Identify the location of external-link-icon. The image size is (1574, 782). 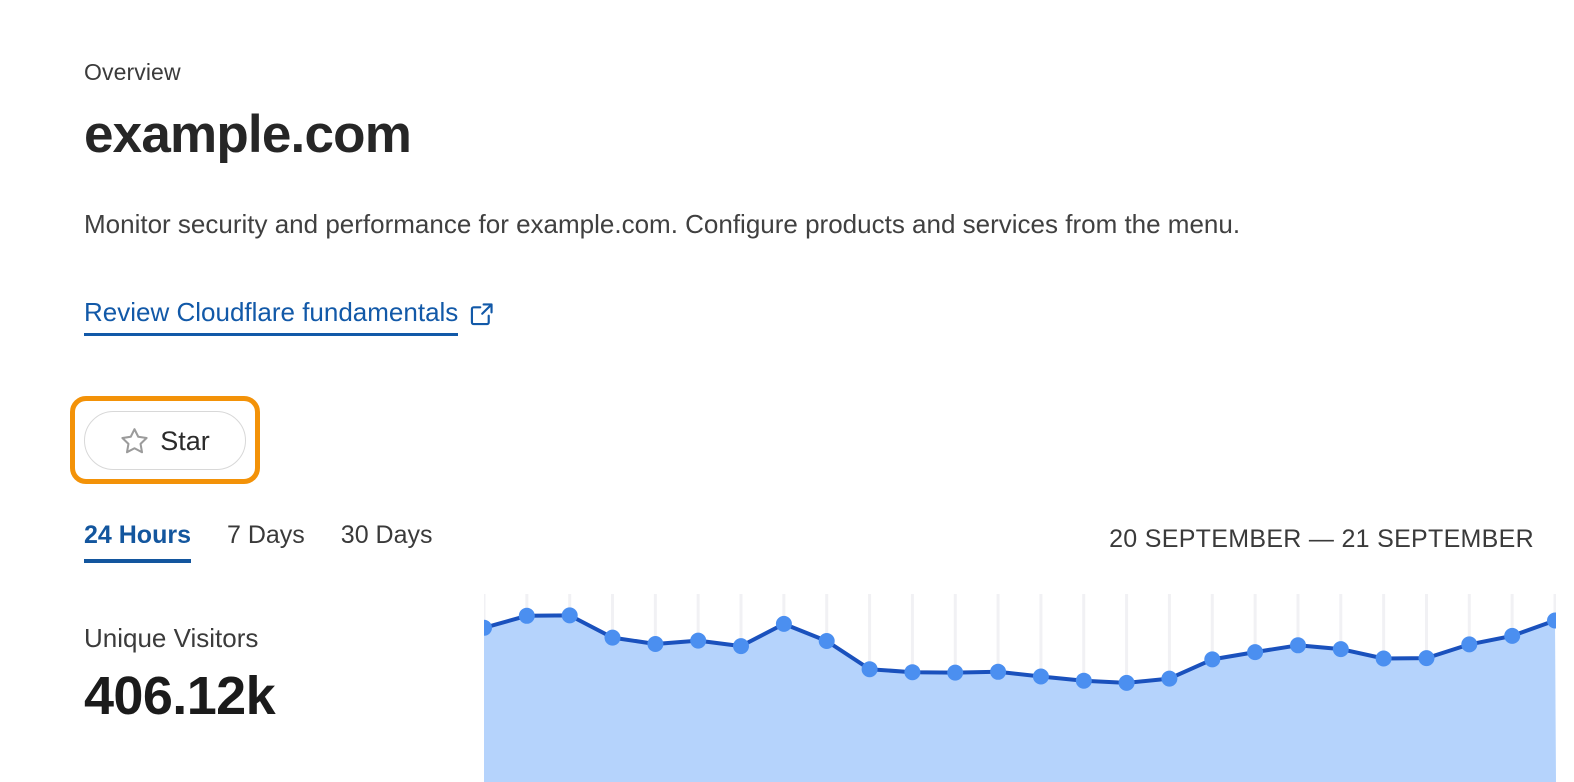
(482, 314).